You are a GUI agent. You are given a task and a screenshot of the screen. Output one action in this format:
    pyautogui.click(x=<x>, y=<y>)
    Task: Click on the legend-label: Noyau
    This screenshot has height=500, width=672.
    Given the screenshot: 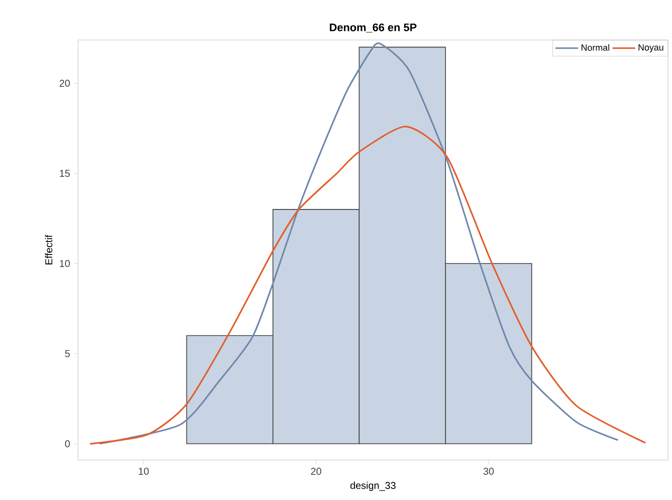 What is the action you would take?
    pyautogui.click(x=651, y=48)
    